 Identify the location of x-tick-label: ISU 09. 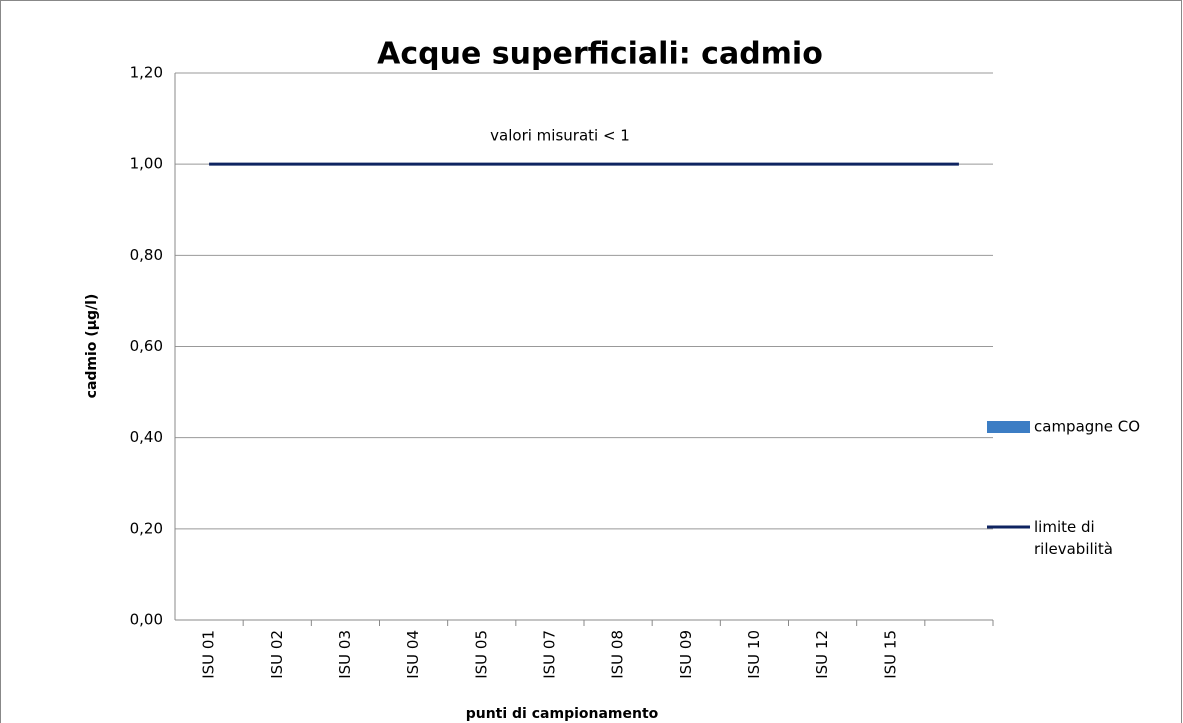
(686, 654).